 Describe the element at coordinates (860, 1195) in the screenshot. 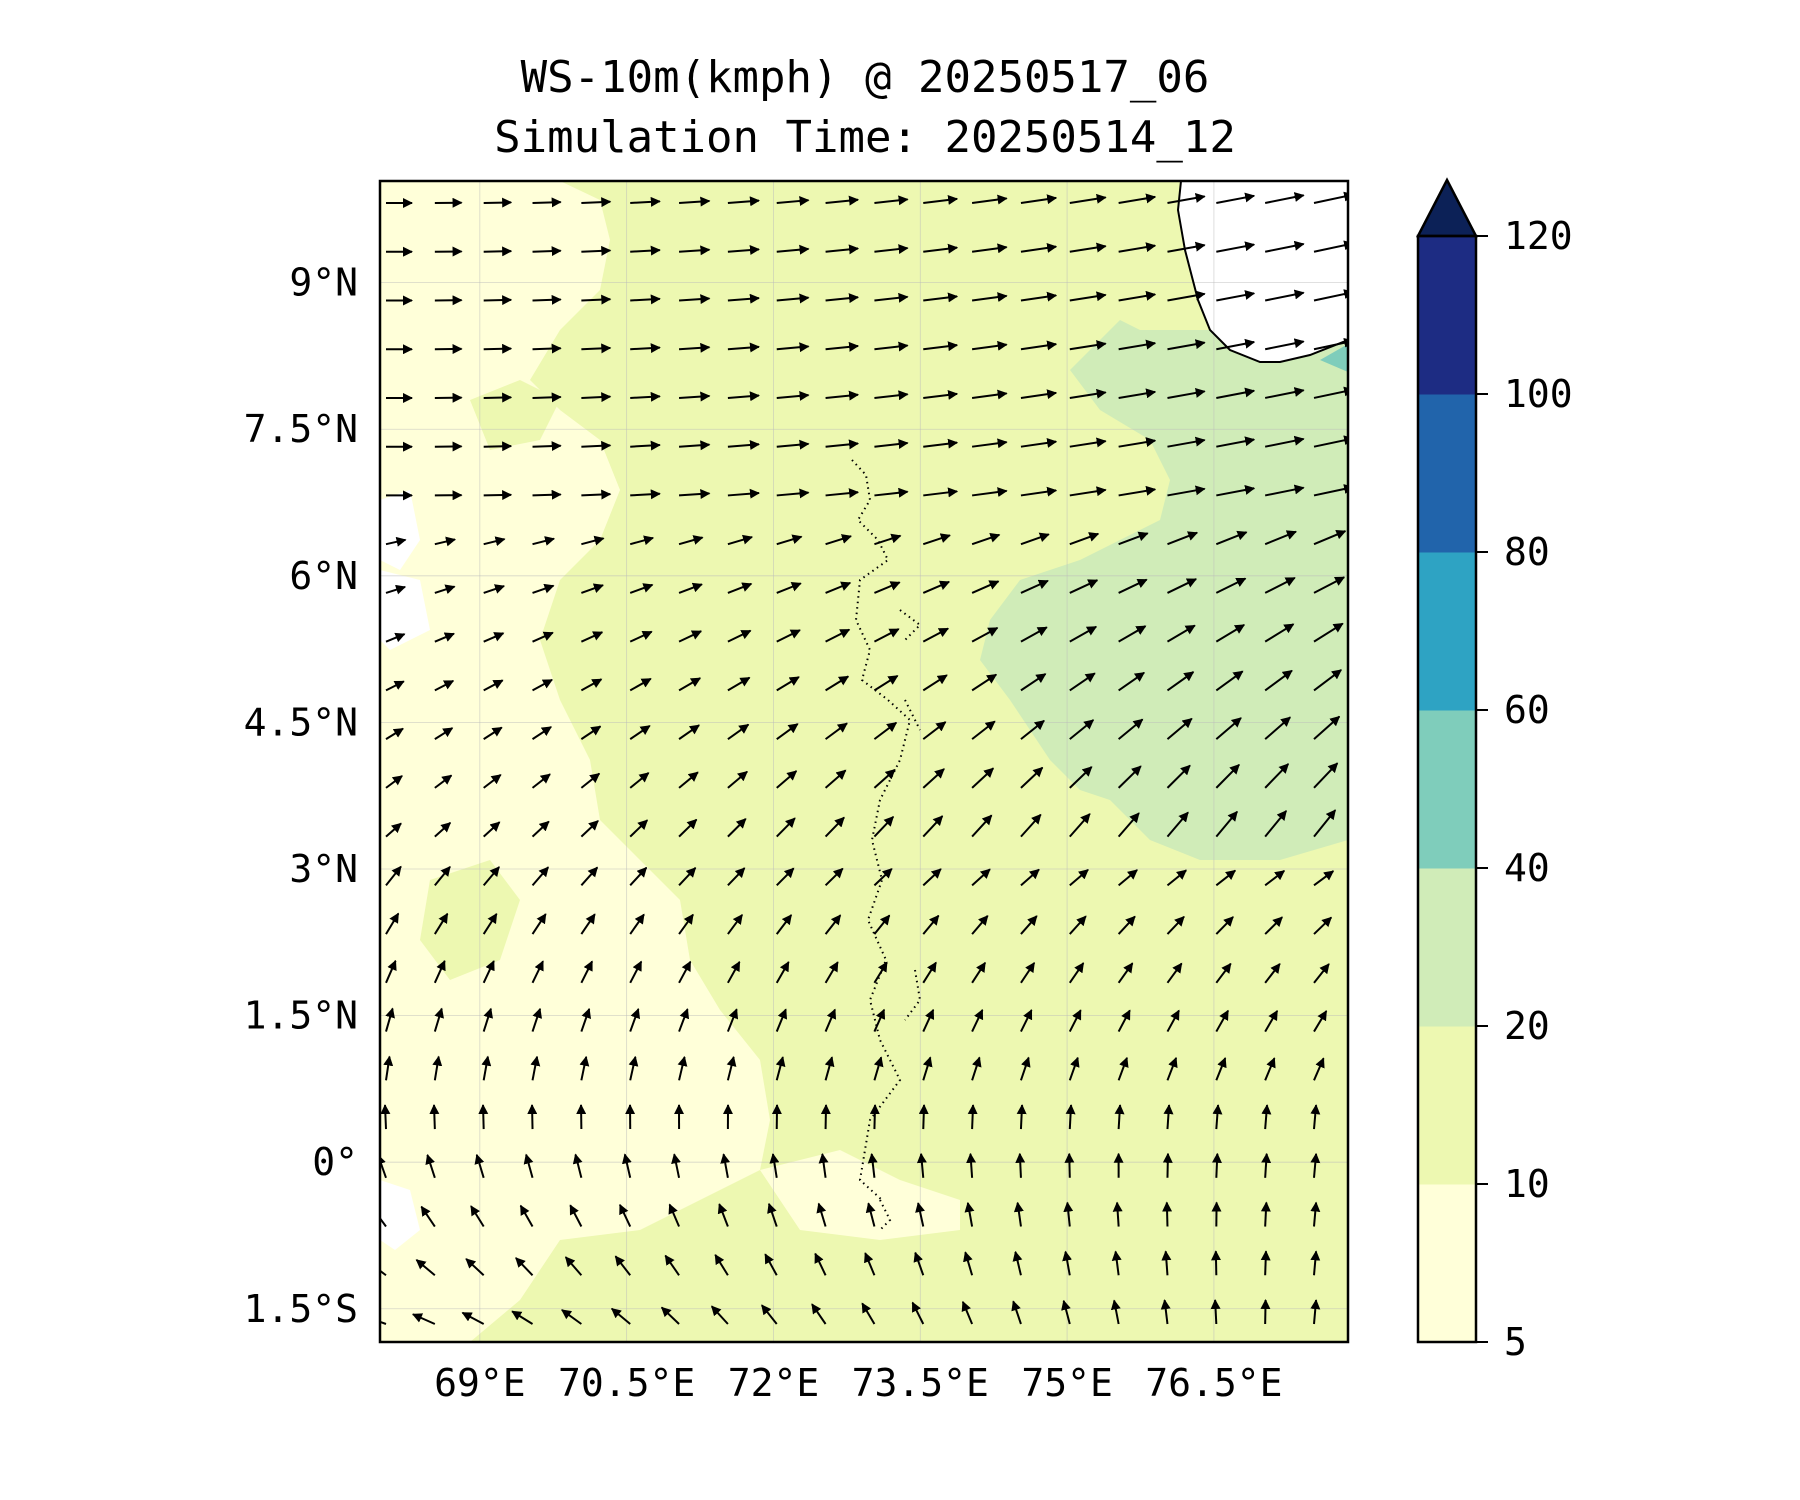

I see `contour-5-10-south` at that location.